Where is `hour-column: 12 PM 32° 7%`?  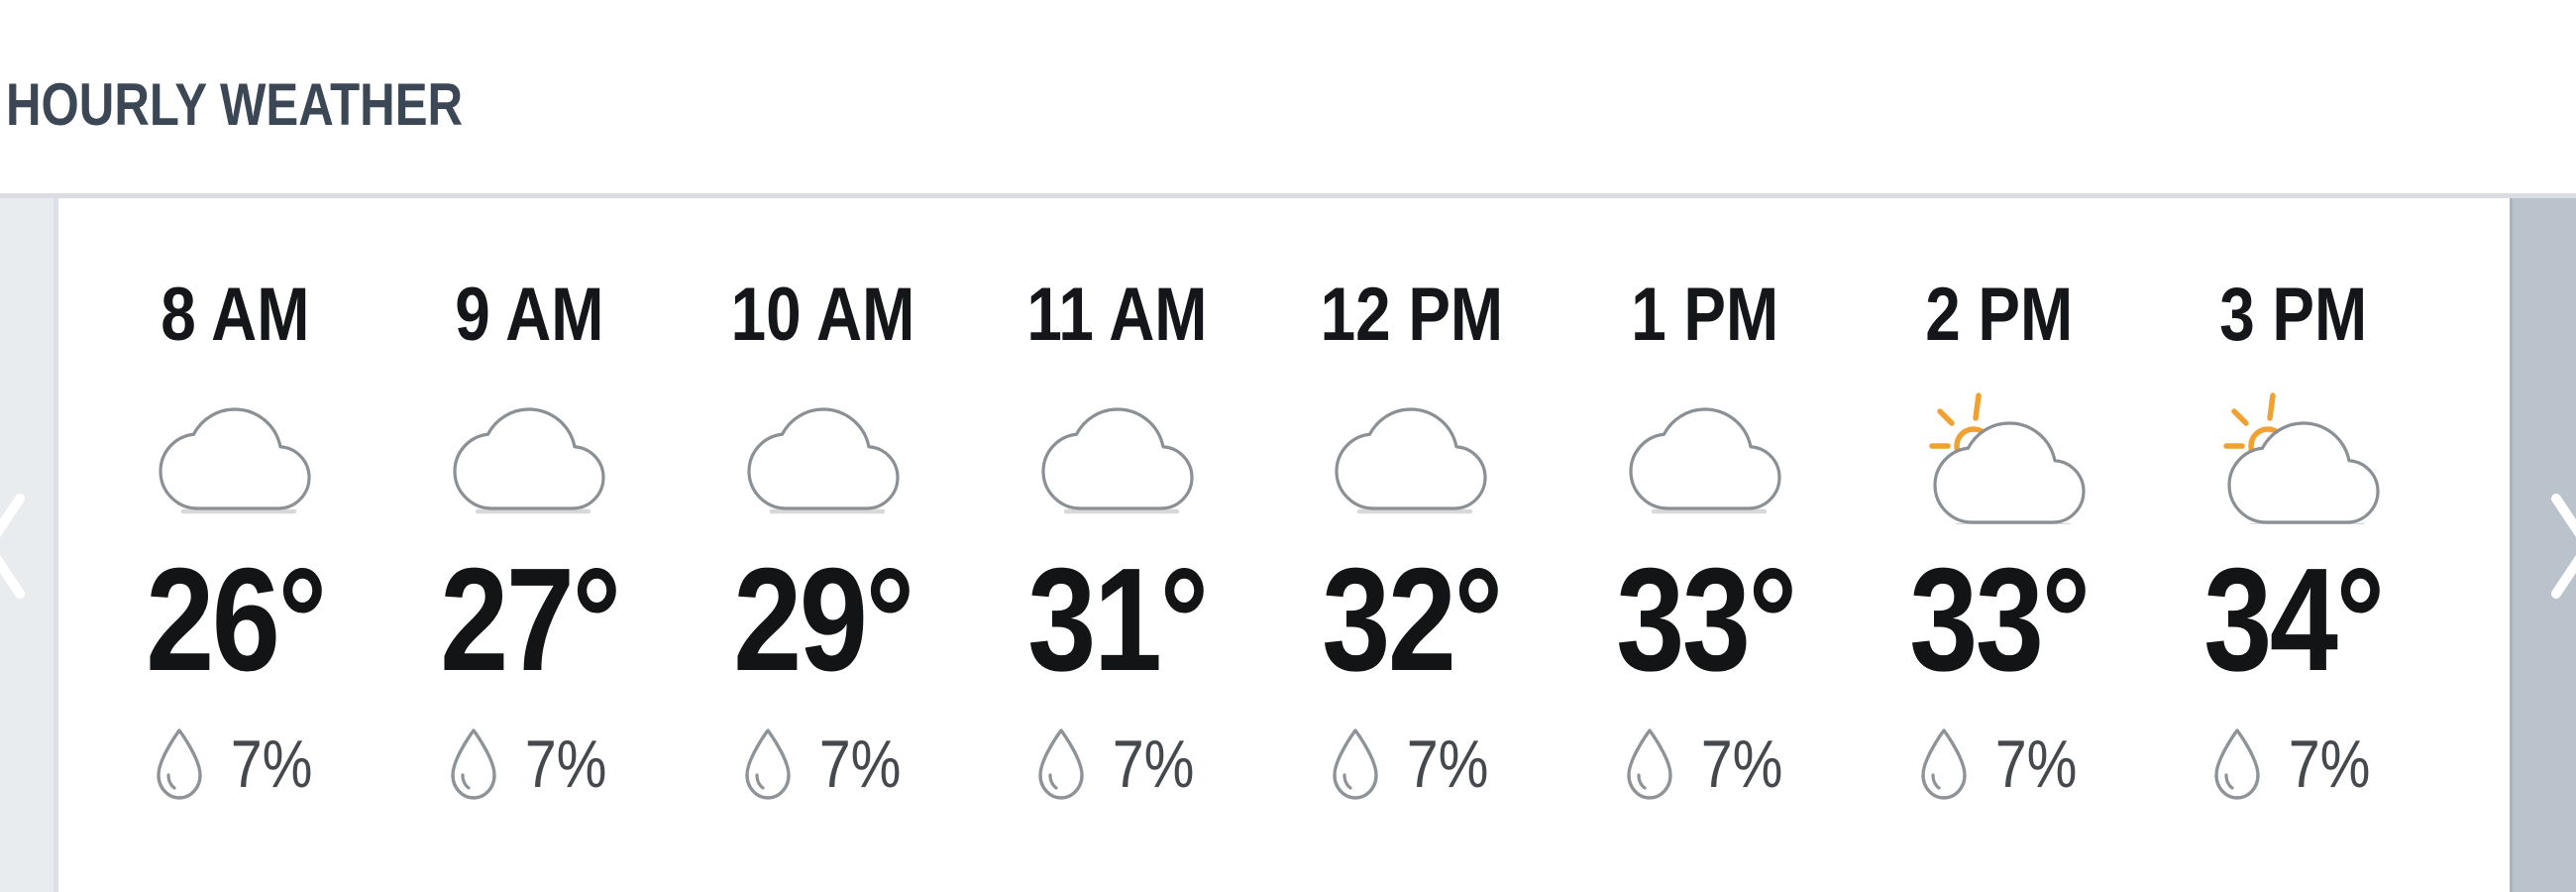
hour-column: 12 PM 32° 7% is located at coordinates (1411, 545).